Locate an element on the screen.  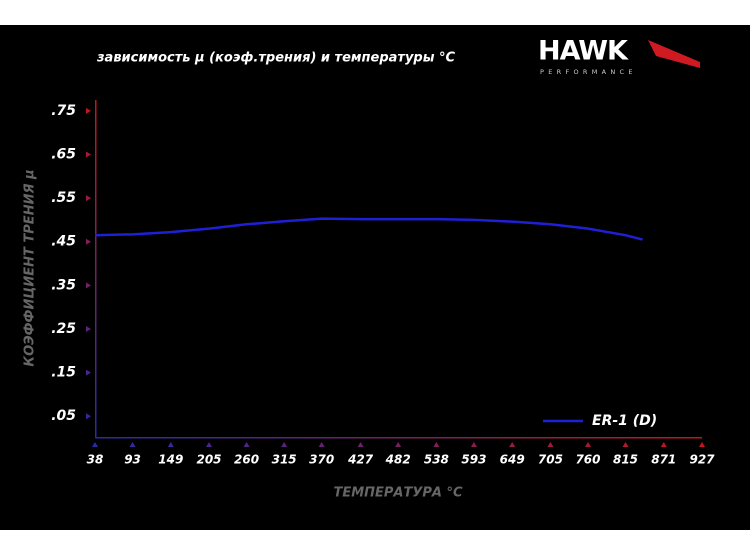
y-tick-label: .05 is located at coordinates (63, 416).